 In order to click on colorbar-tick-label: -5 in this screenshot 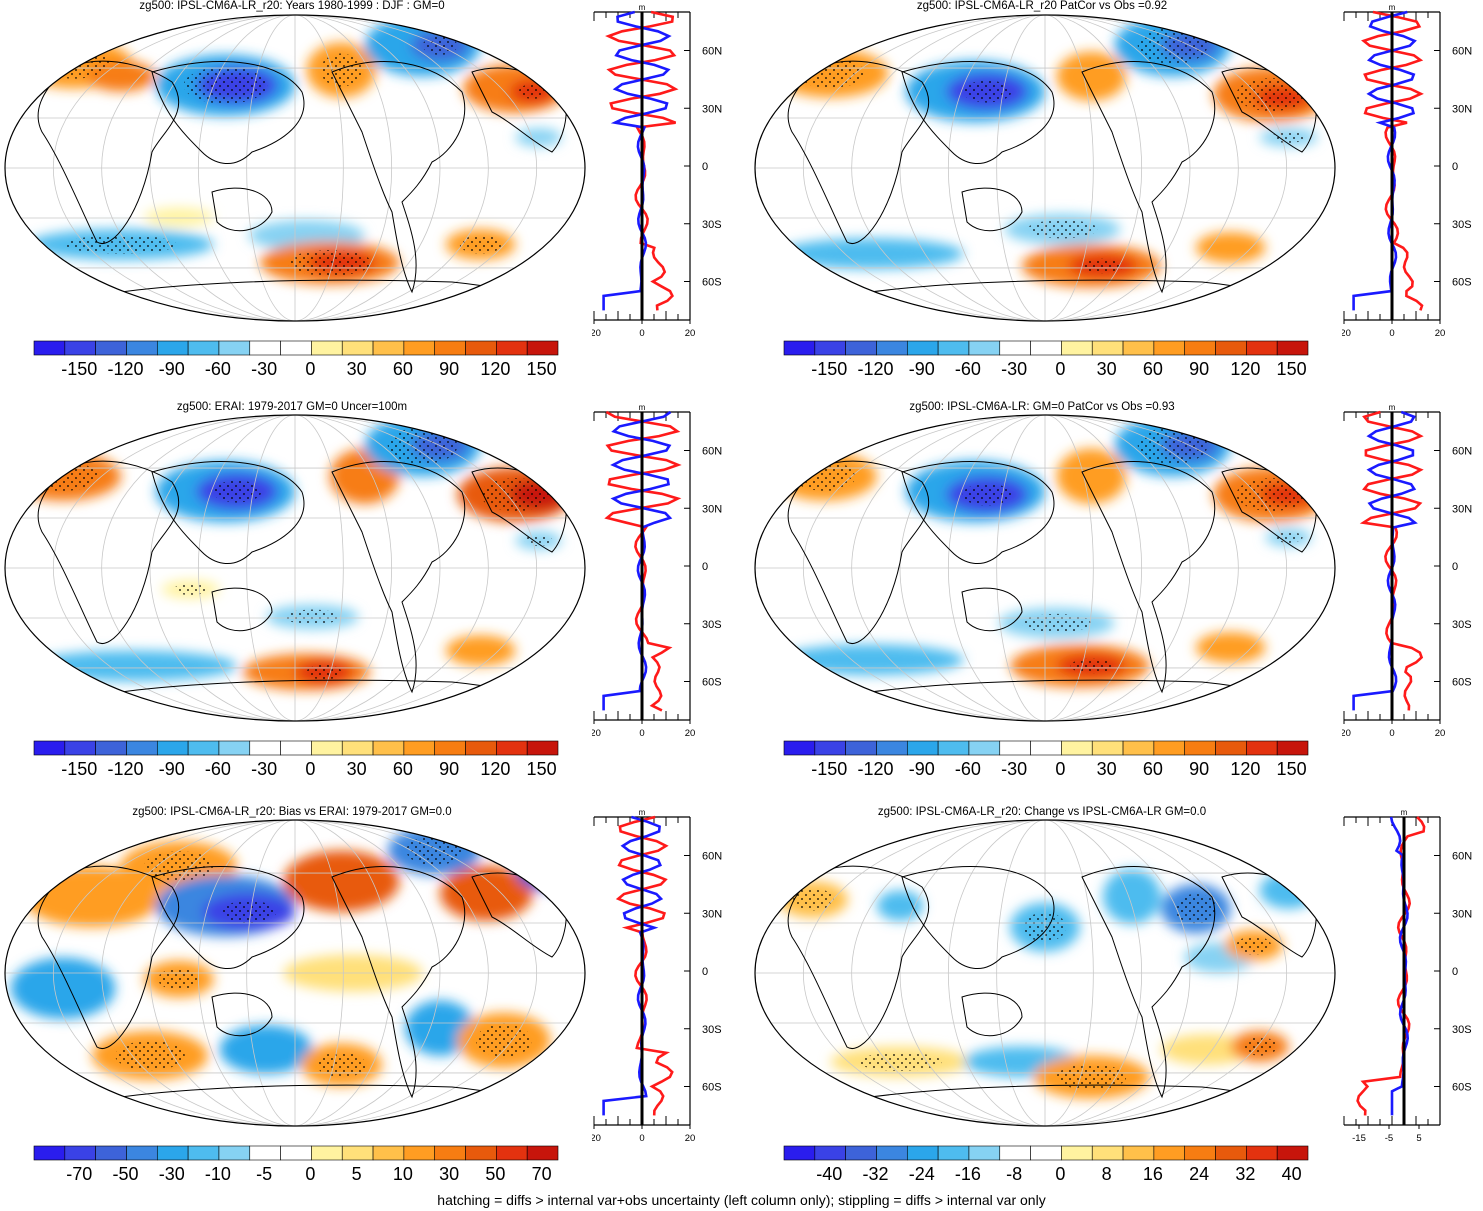, I will do `click(264, 1174)`.